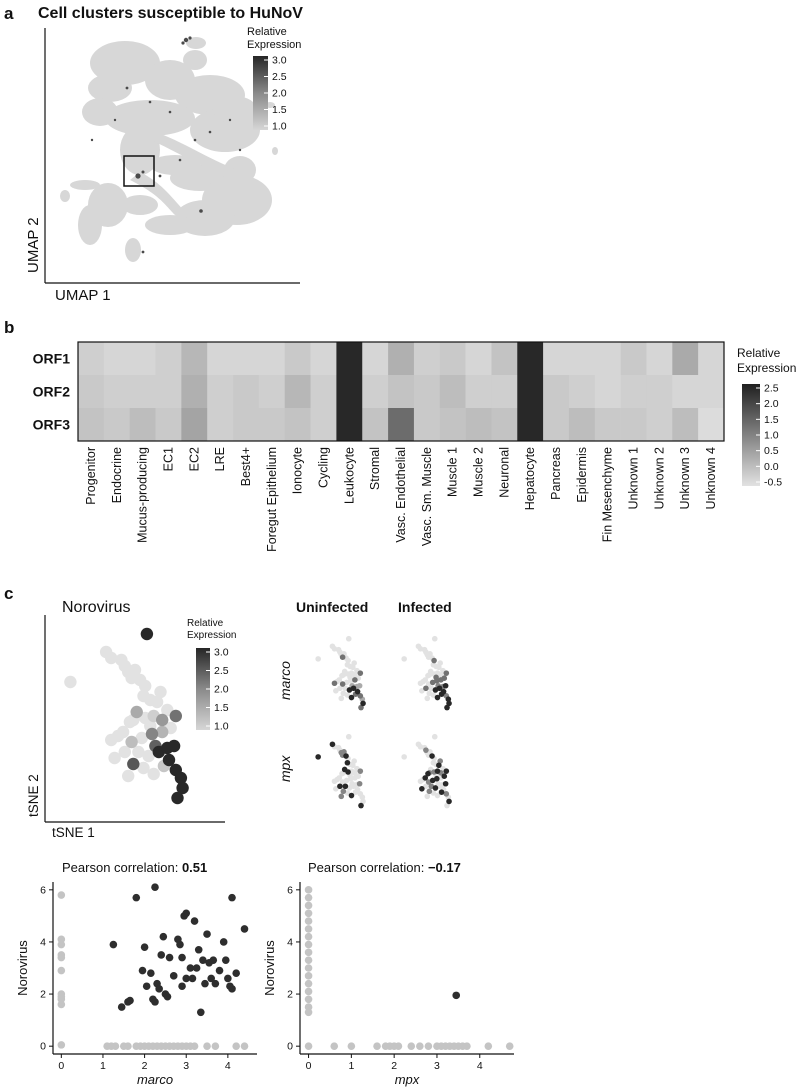 This screenshot has height=1090, width=800. I want to click on heatmap-column-label: Leukocyte, so click(349, 475).